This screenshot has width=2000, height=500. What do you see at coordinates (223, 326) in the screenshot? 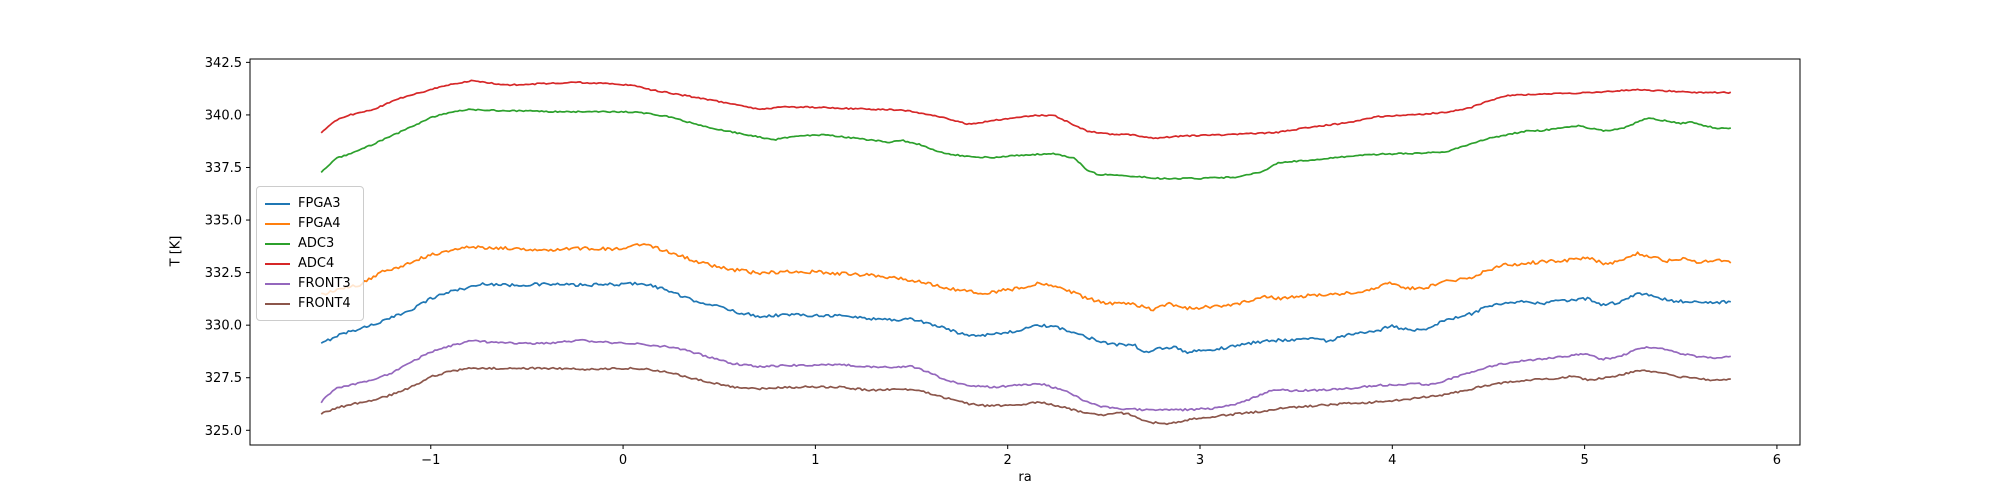
I see `y-tick-label: 330.0` at bounding box center [223, 326].